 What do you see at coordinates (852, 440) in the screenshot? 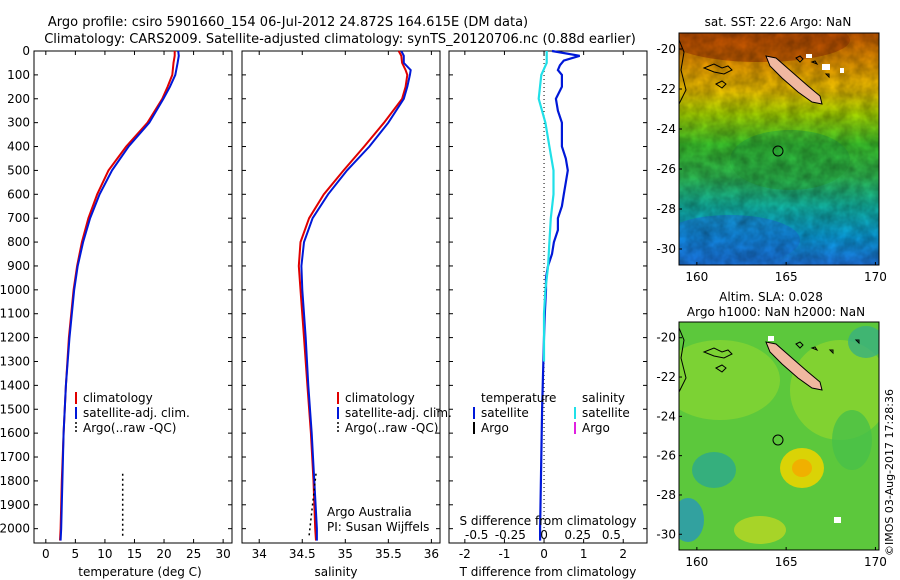
I see `sla-green-eddy` at bounding box center [852, 440].